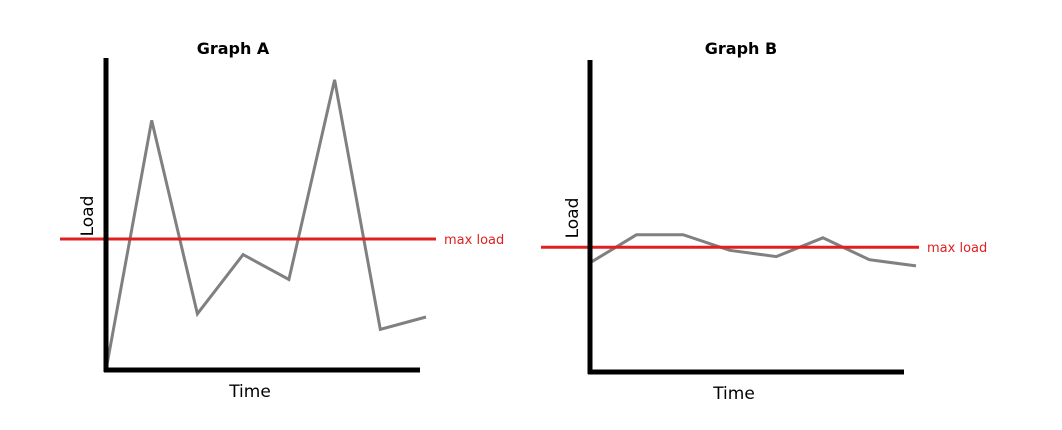 Image resolution: width=1062 pixels, height=430 pixels. I want to click on chart-title: Graph A, so click(233, 48).